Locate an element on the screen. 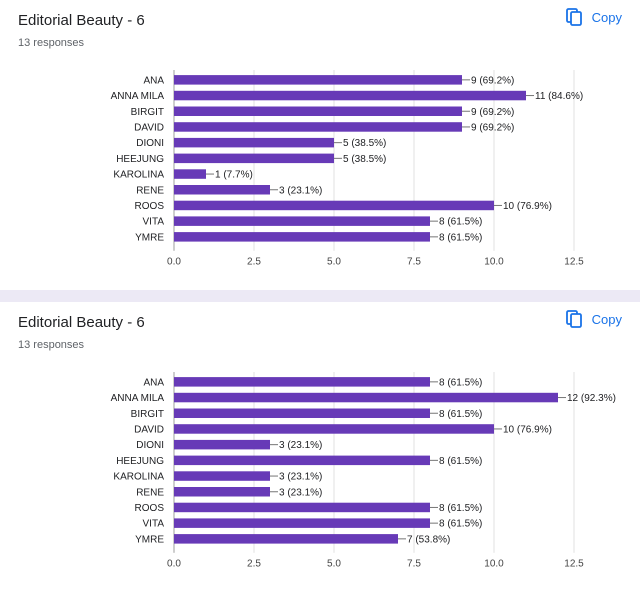  data-label: 11 (84.6%) is located at coordinates (559, 96).